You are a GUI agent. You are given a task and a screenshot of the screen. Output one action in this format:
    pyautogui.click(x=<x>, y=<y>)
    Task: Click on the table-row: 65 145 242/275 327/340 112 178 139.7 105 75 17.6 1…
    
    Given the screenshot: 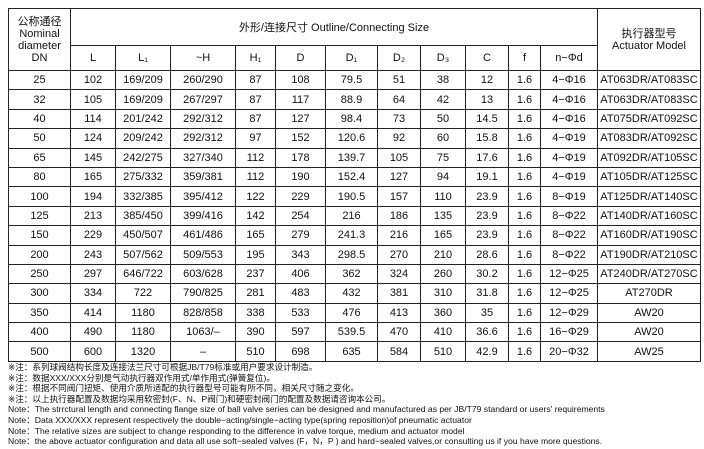 What is the action you would take?
    pyautogui.click(x=355, y=157)
    